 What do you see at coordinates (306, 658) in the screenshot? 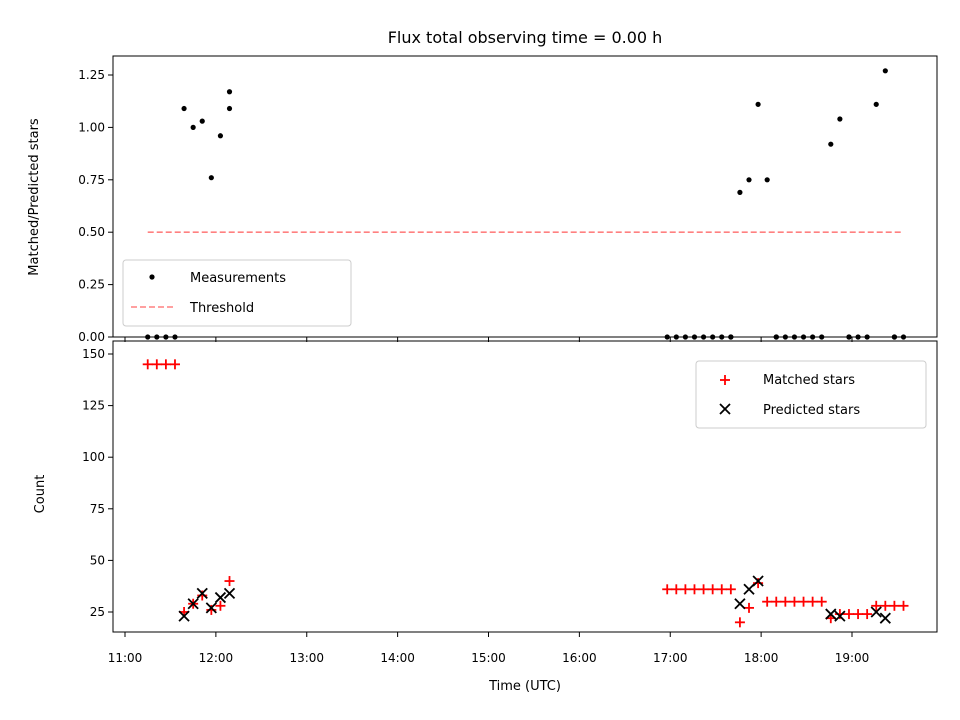
I see `bottom-x-tick-label: 13:00` at bounding box center [306, 658].